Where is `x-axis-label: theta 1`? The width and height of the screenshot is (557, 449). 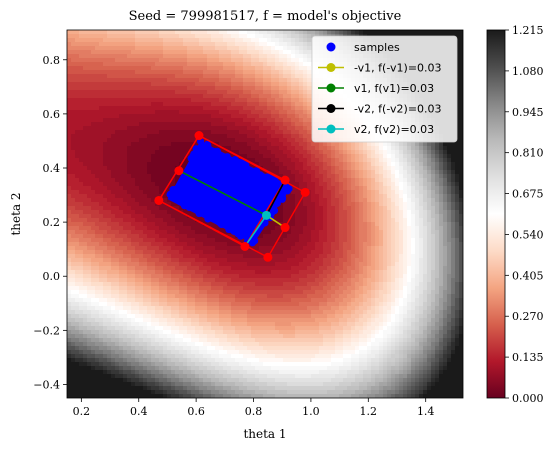
x-axis-label: theta 1 is located at coordinates (264, 434).